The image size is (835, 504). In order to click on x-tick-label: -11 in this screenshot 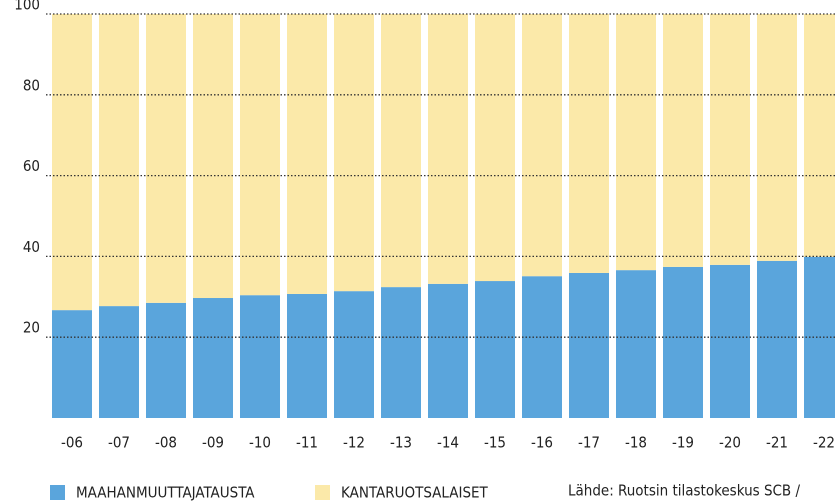, I will do `click(307, 443)`.